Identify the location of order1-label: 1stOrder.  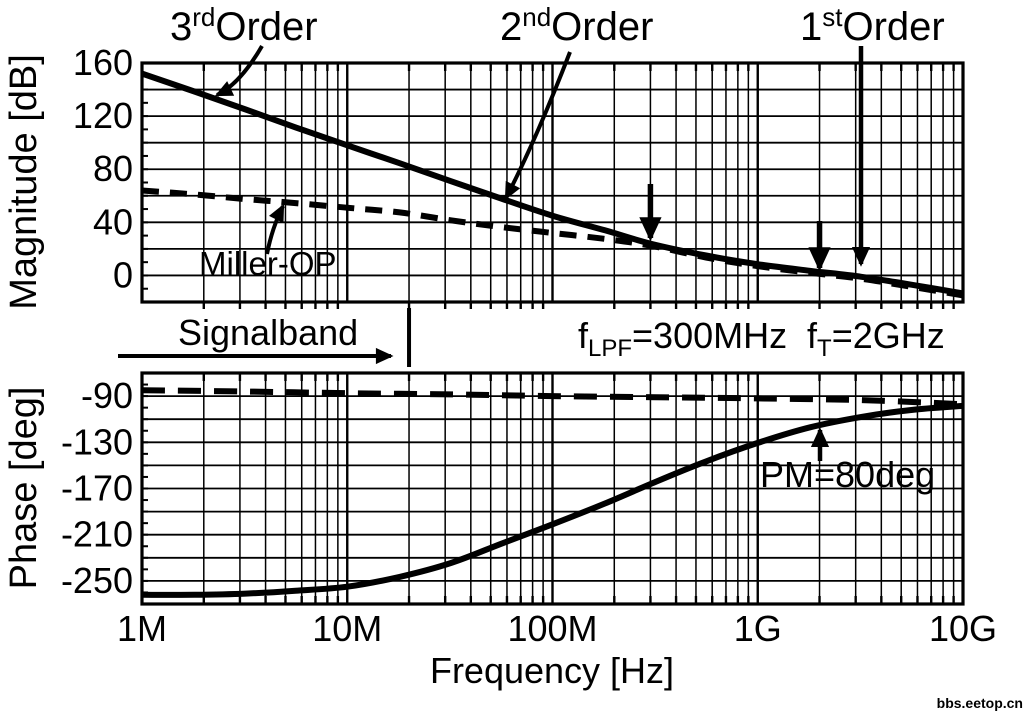
(872, 25).